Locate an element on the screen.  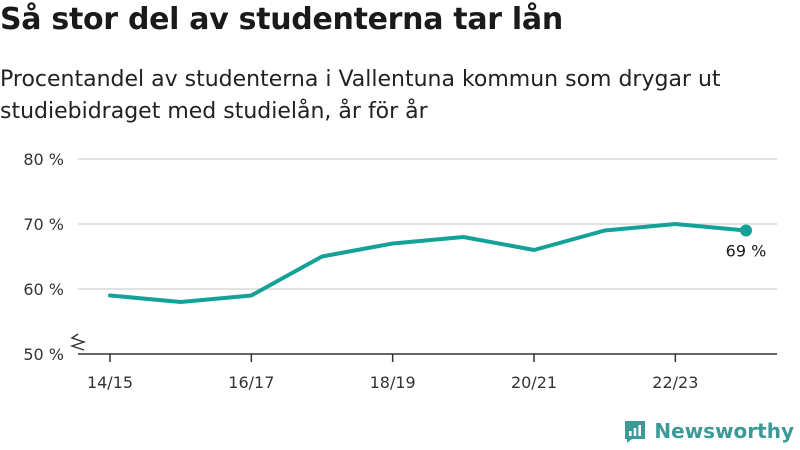
axis-break-icon is located at coordinates (78, 342).